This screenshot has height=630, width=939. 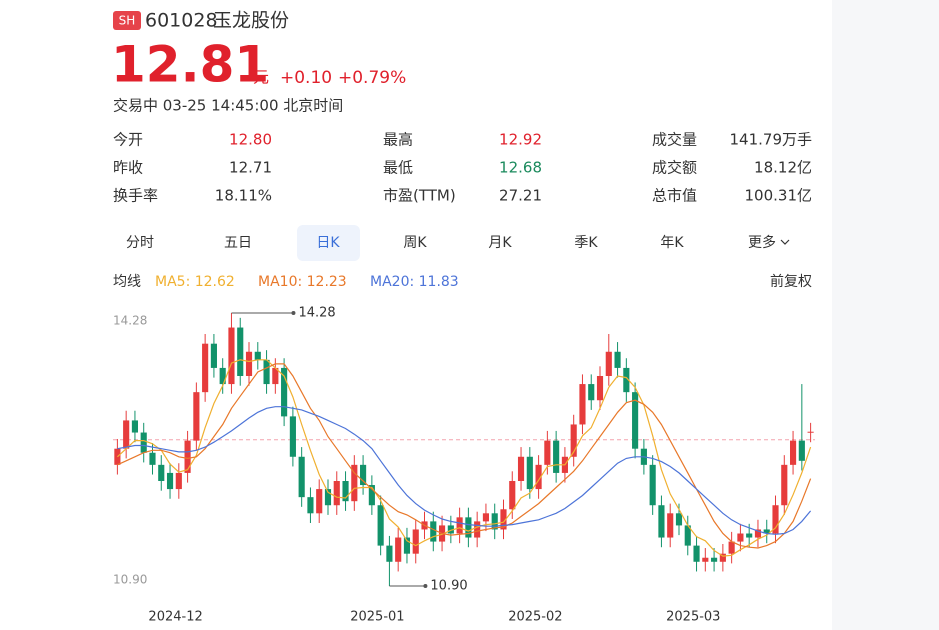 I want to click on stat-value: 141.79万手, so click(x=771, y=140).